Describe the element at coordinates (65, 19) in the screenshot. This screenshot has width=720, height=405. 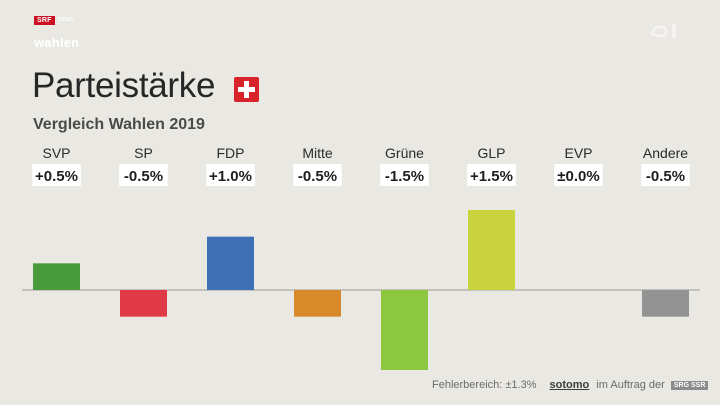
I see `news-label: news` at that location.